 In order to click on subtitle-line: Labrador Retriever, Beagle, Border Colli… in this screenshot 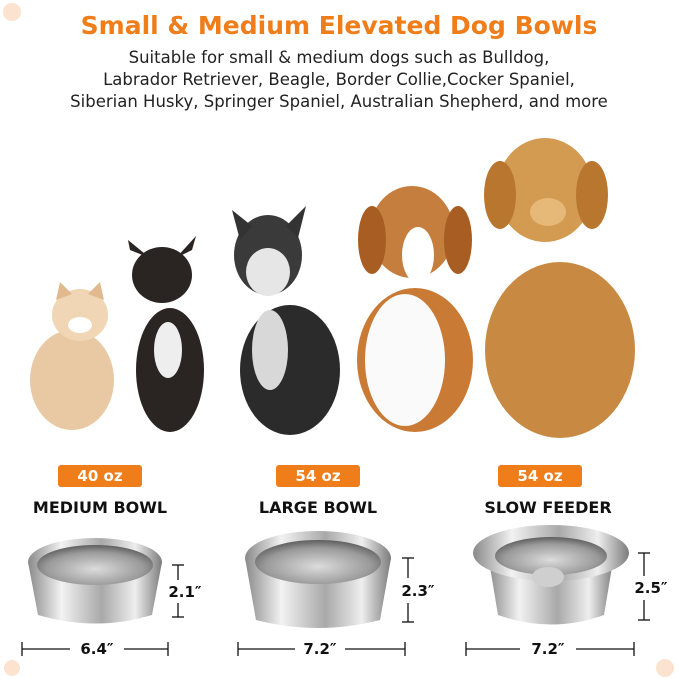, I will do `click(339, 79)`.